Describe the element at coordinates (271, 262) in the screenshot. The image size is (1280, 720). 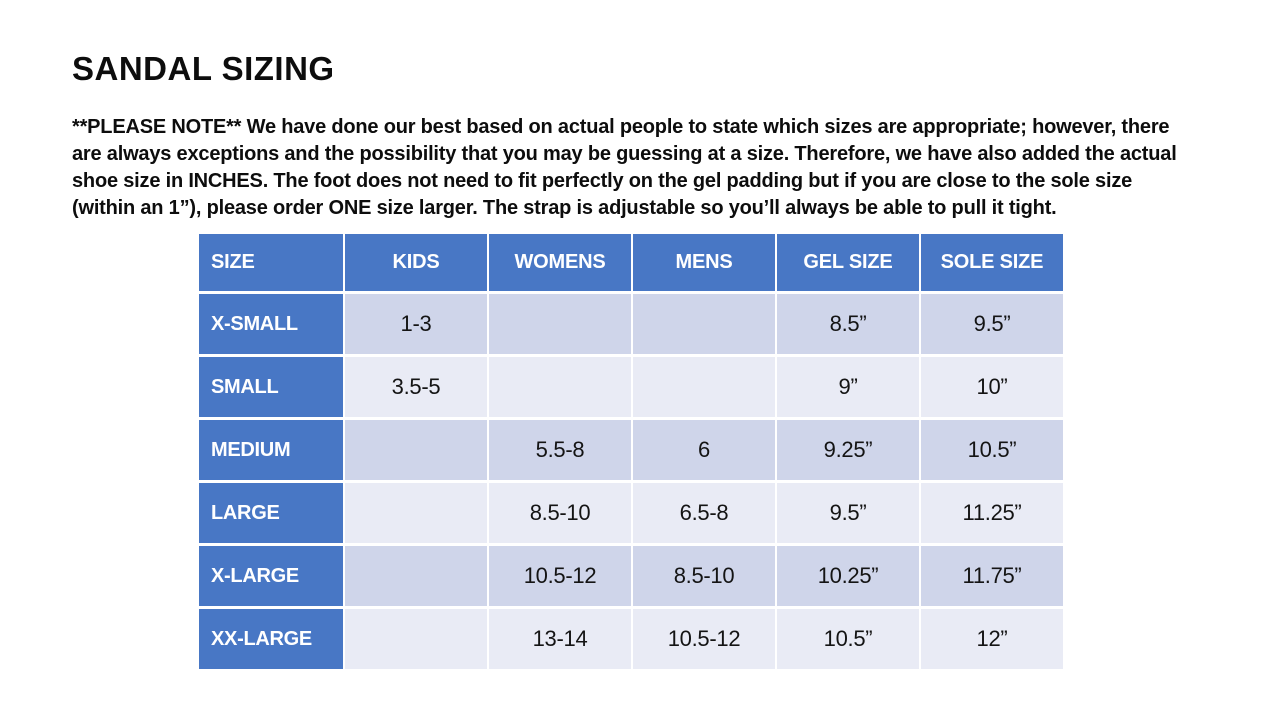
I see `column-header-size: SIZE` at that location.